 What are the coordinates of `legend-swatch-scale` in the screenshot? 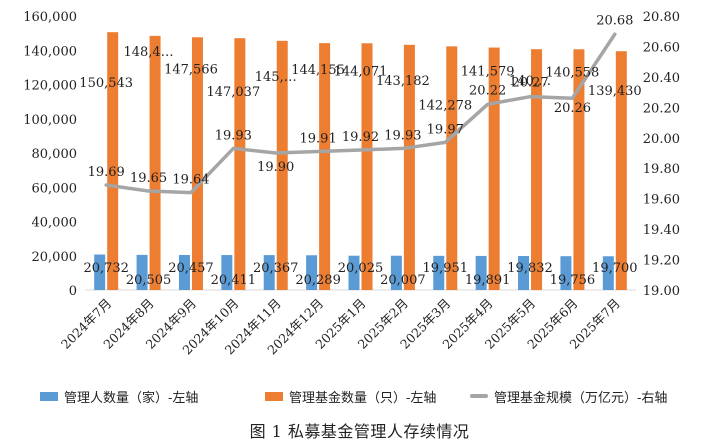 It's located at (479, 396).